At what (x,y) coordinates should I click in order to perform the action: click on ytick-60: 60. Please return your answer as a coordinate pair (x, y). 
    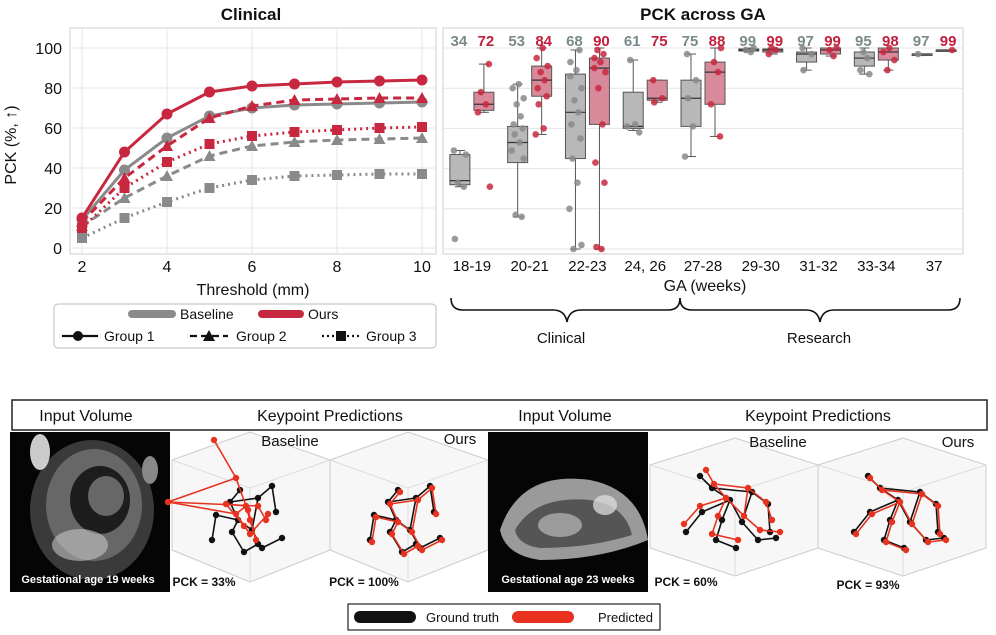
    Looking at the image, I should click on (53, 129).